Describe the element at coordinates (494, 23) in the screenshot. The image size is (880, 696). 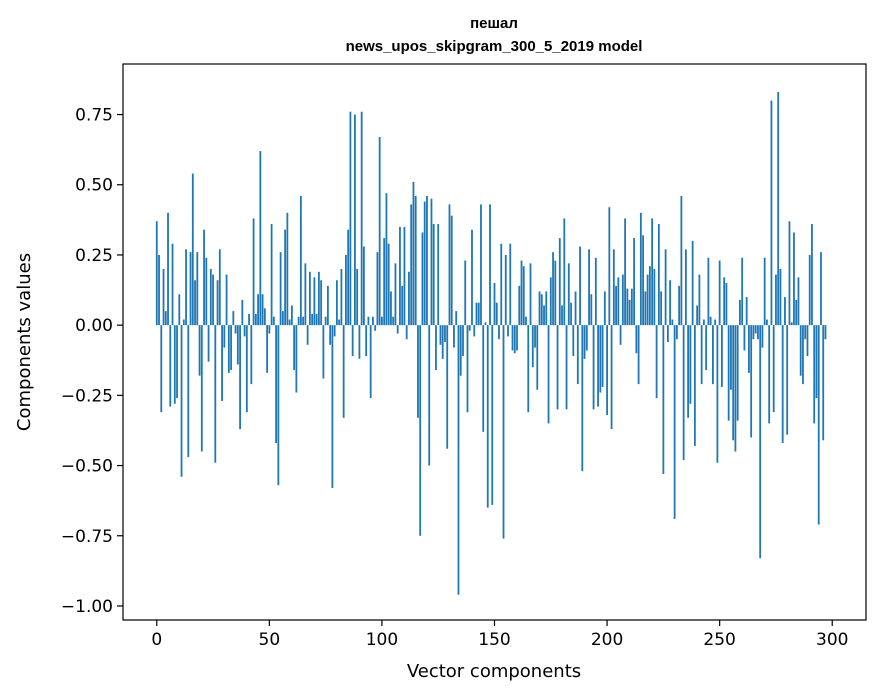
I see `chart-title-line1: пешал` at that location.